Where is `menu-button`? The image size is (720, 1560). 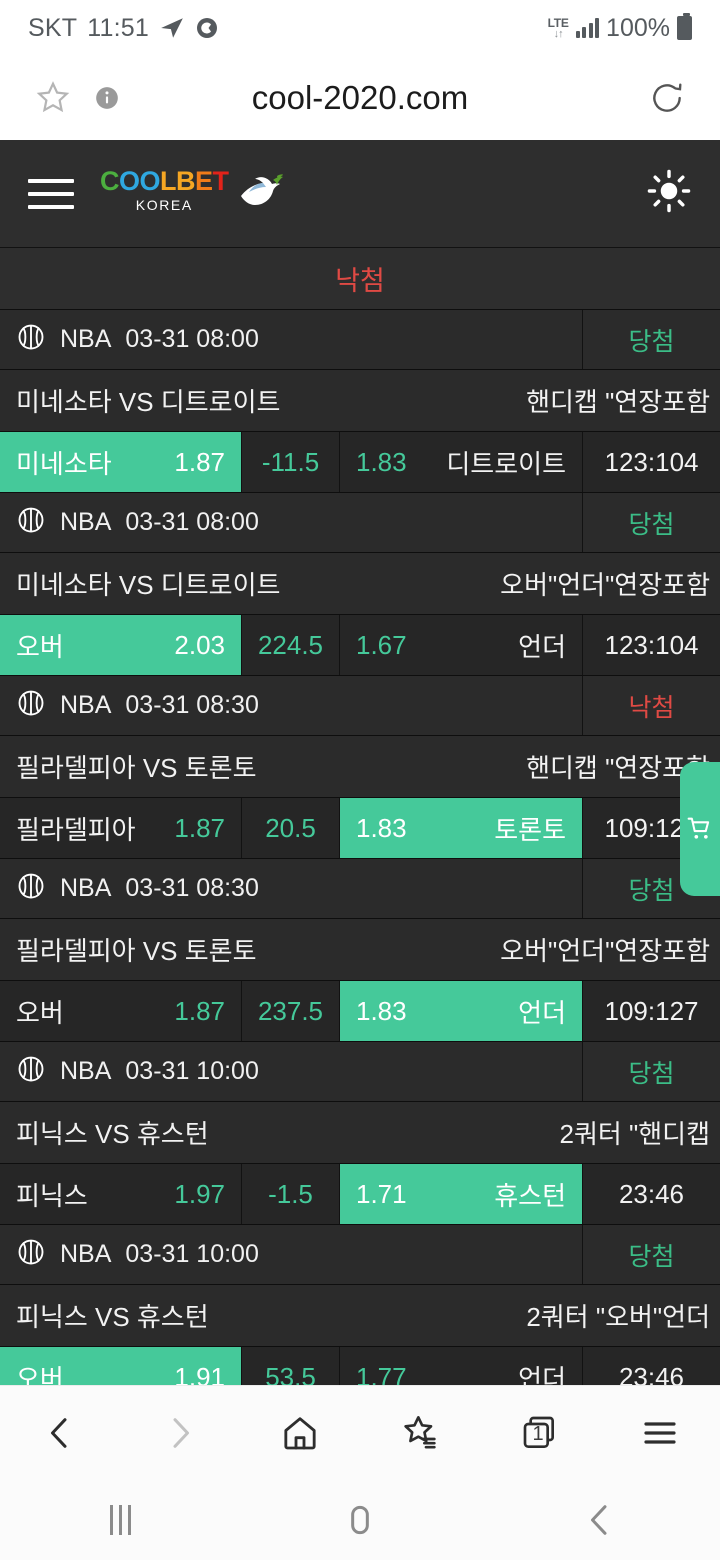
menu-button is located at coordinates (660, 1433).